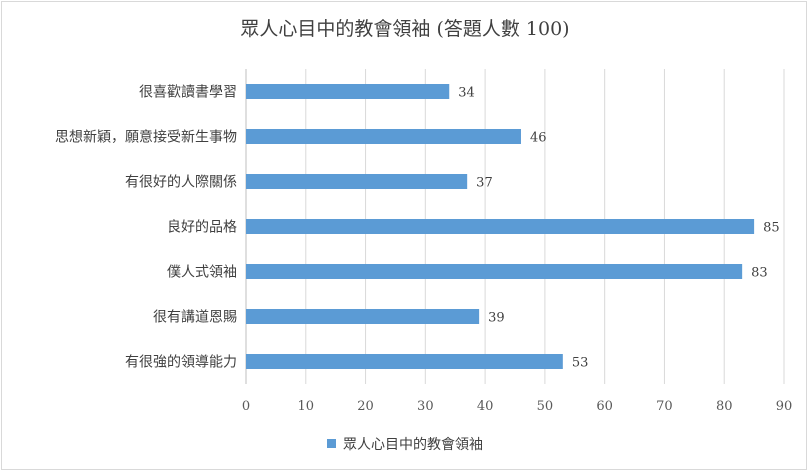 This screenshot has width=810, height=473. Describe the element at coordinates (306, 406) in the screenshot. I see `x-tick-label: 10` at that location.